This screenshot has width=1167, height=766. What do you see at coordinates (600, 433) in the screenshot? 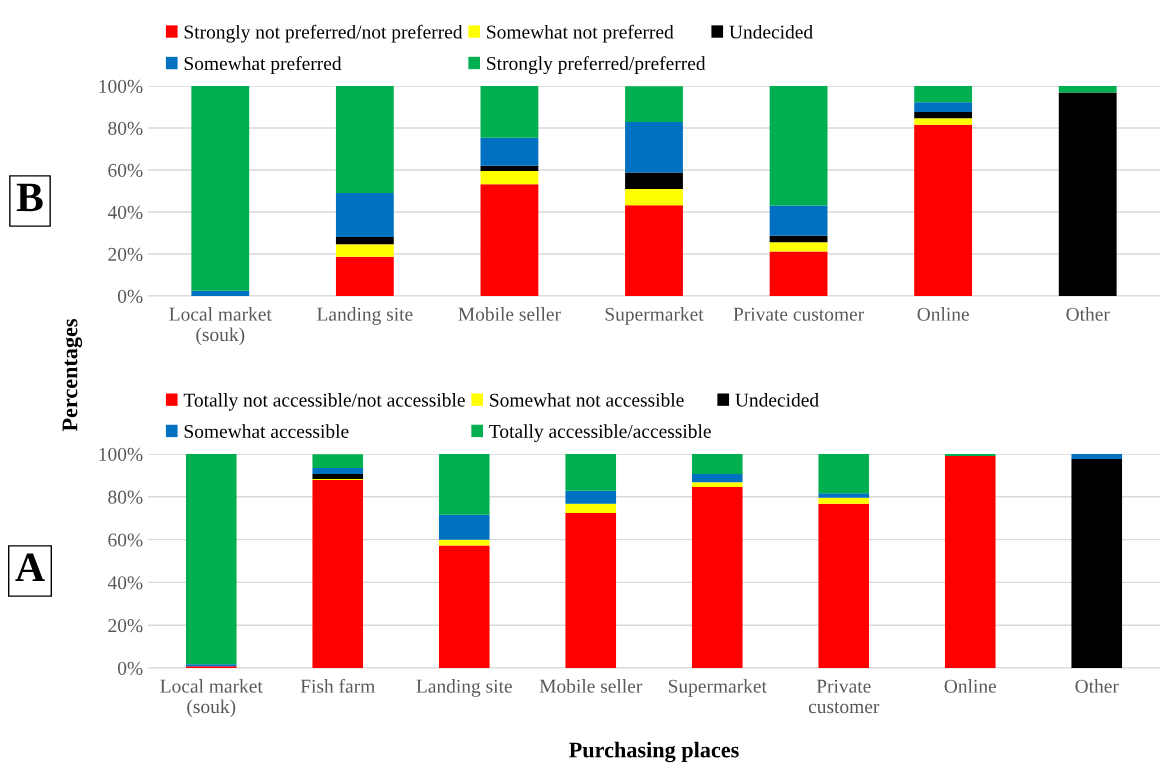
I see `legend-label: Totally accessible/accessible` at bounding box center [600, 433].